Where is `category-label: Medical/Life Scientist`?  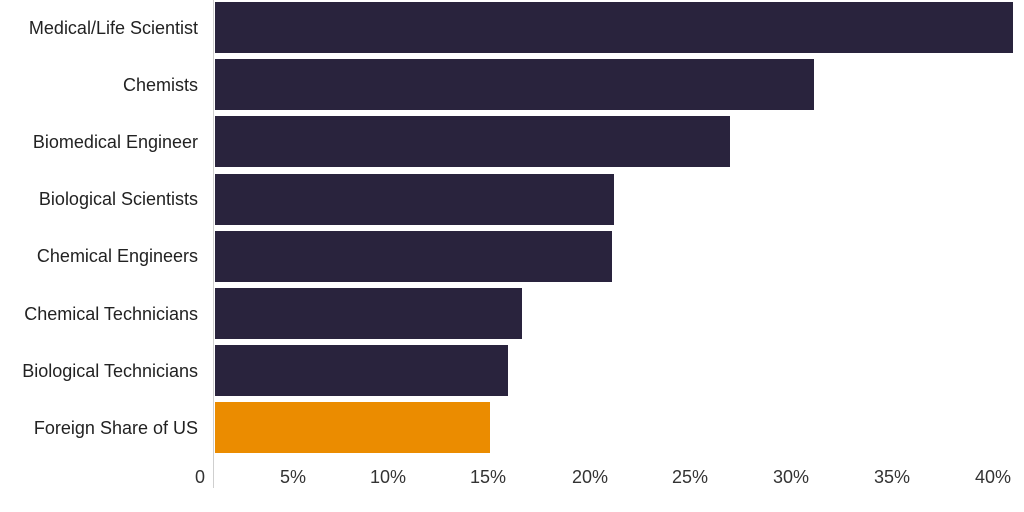
category-label: Medical/Life Scientist is located at coordinates (113, 27).